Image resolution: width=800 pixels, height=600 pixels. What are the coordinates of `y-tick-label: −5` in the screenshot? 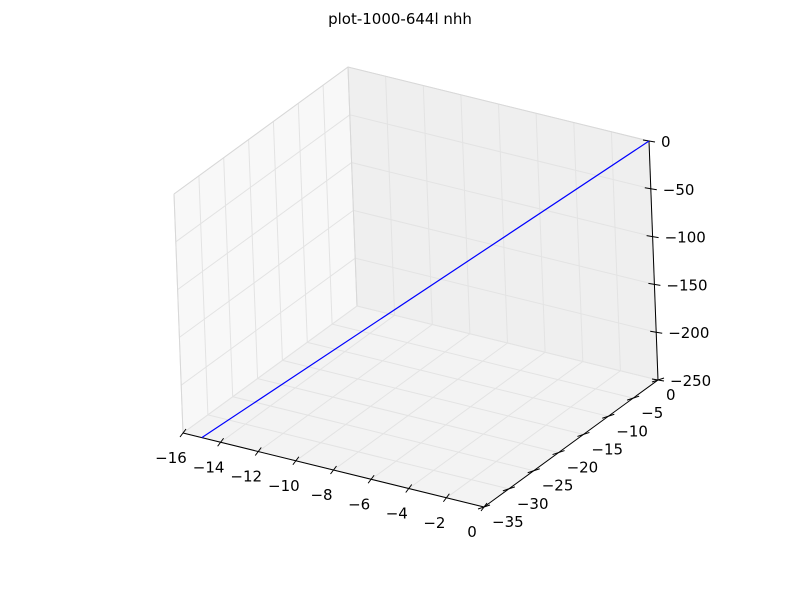 It's located at (652, 413).